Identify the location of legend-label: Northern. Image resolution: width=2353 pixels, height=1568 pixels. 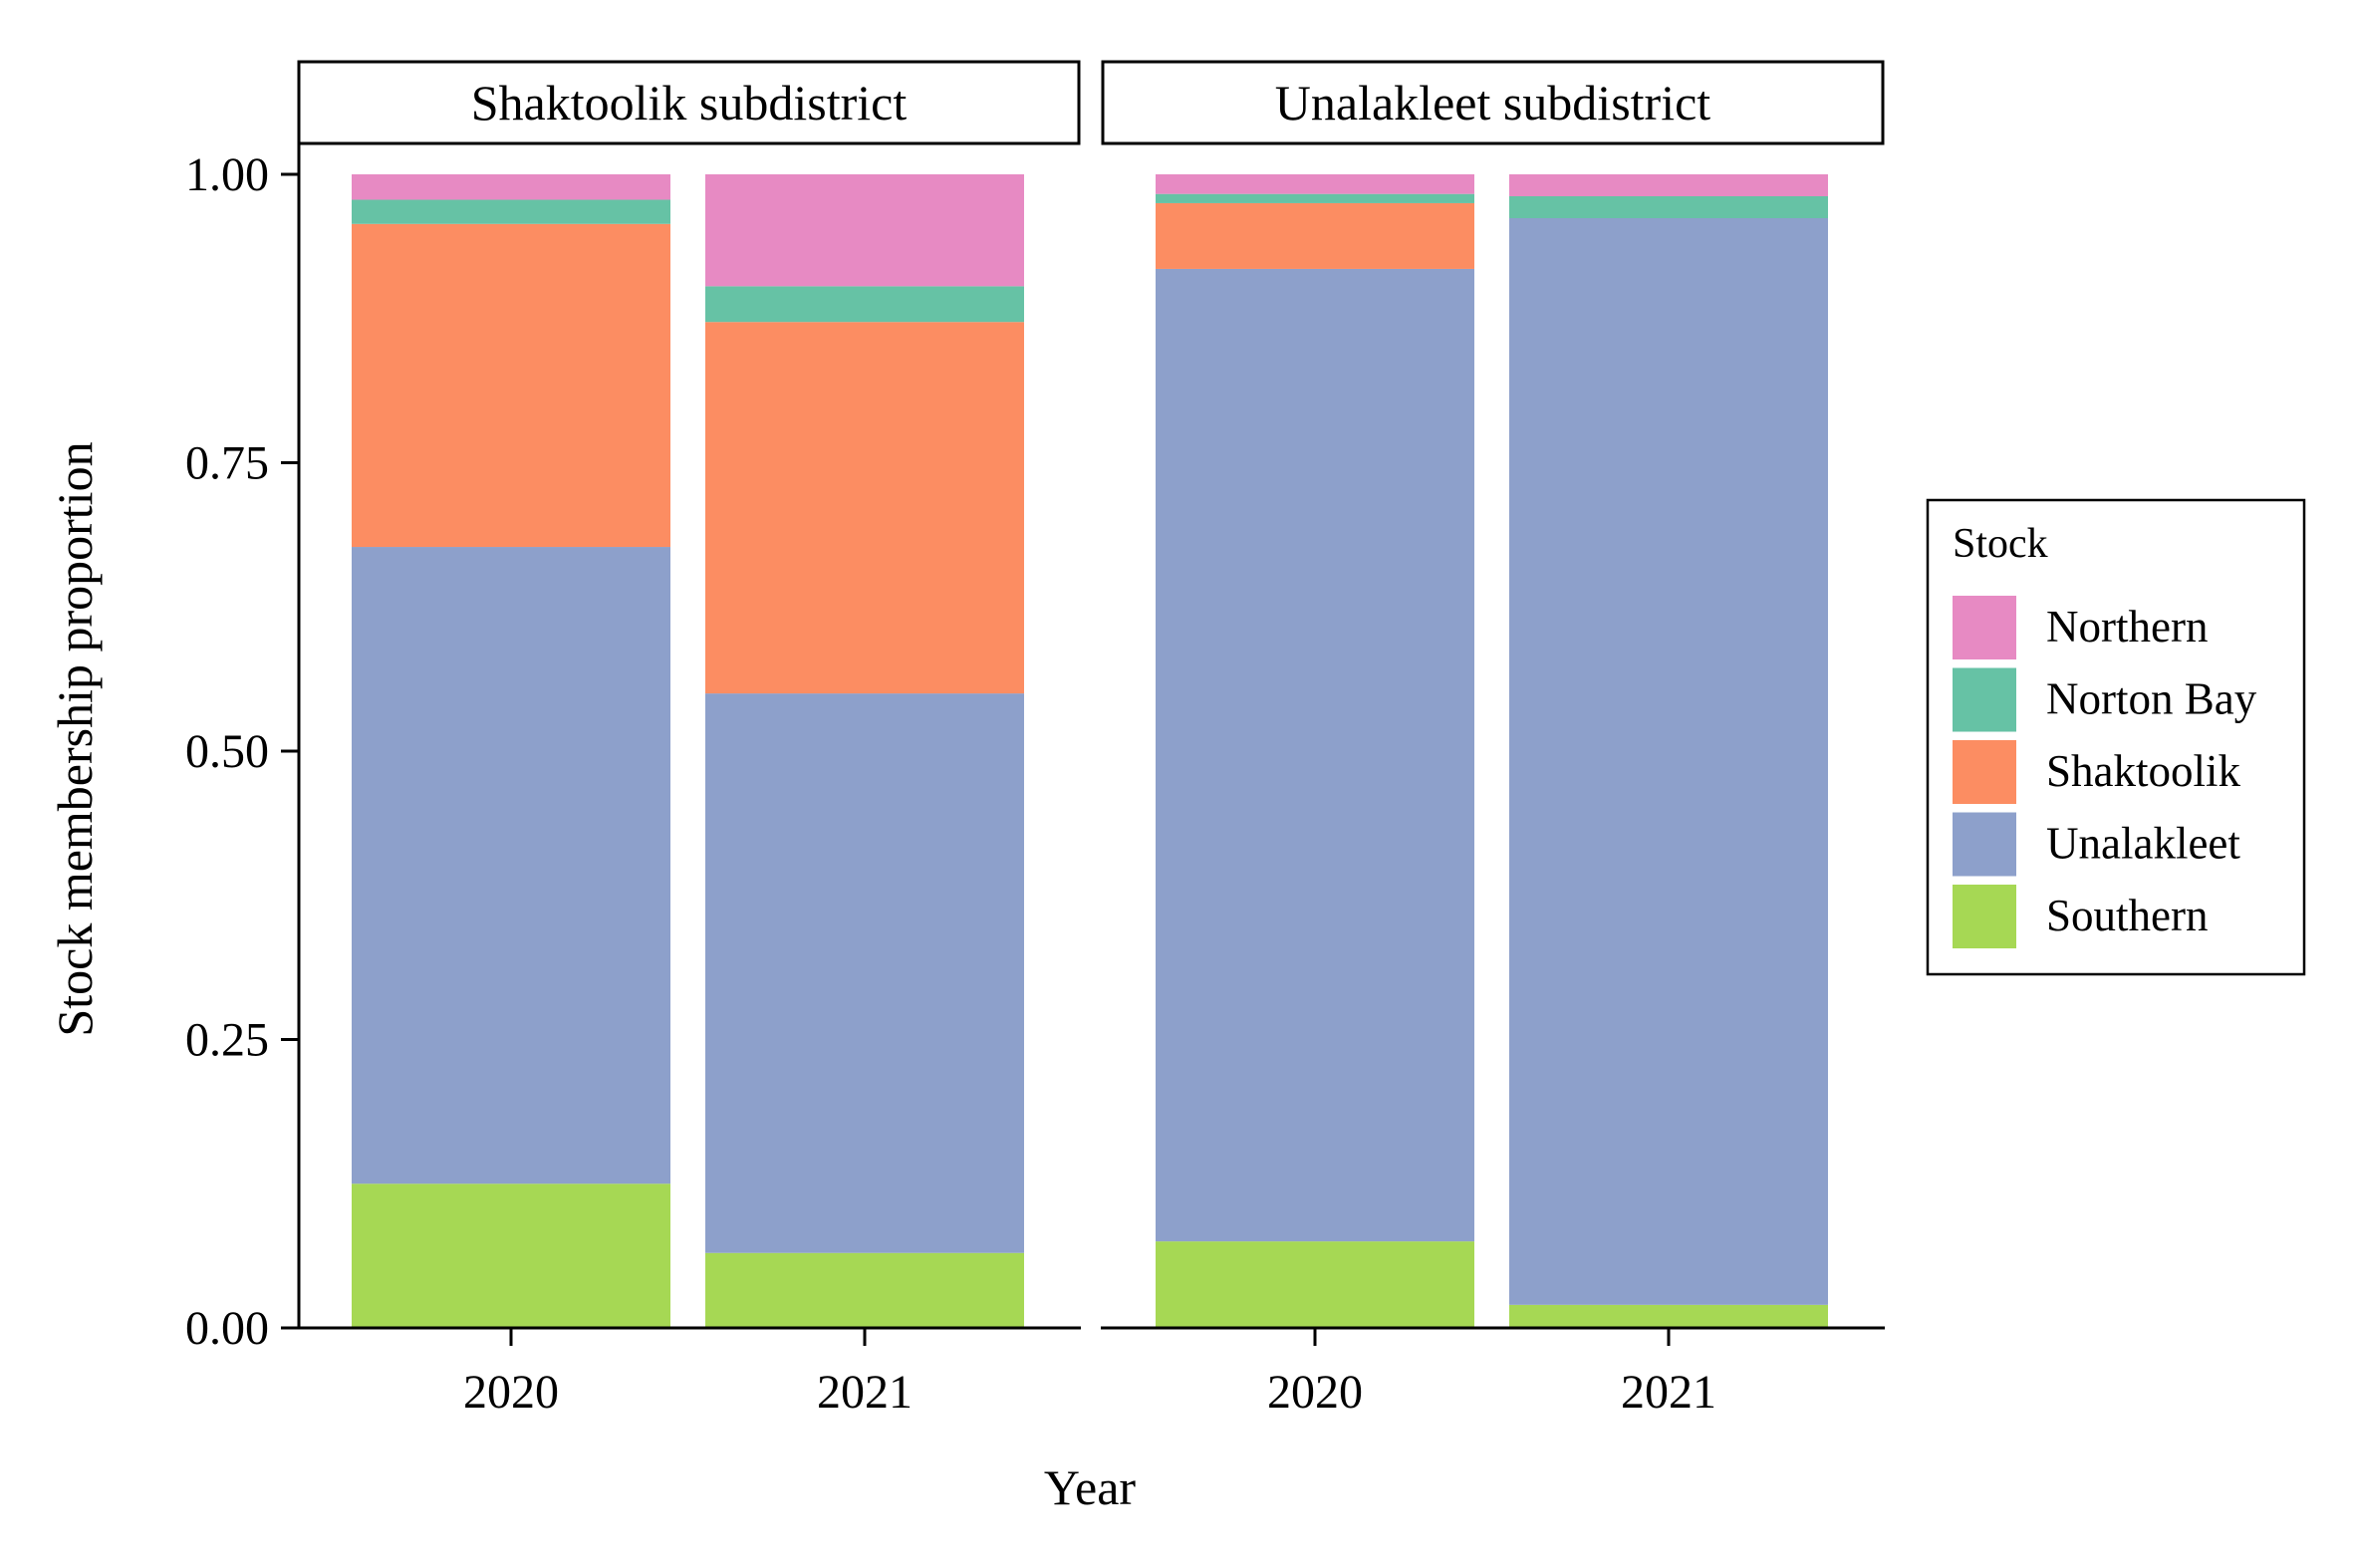
(2127, 627).